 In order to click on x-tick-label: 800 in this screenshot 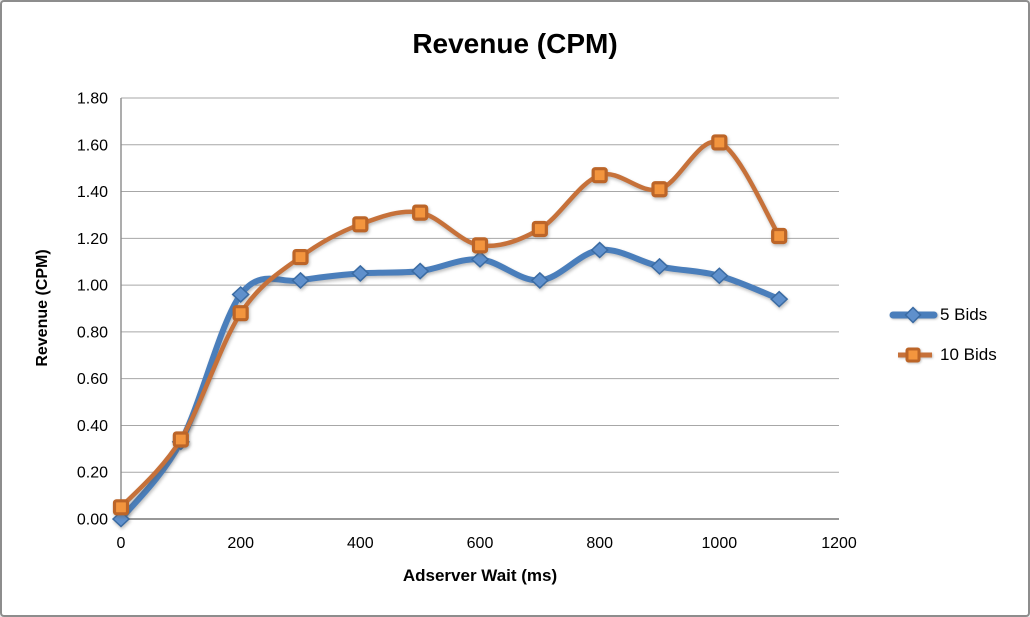, I will do `click(599, 543)`.